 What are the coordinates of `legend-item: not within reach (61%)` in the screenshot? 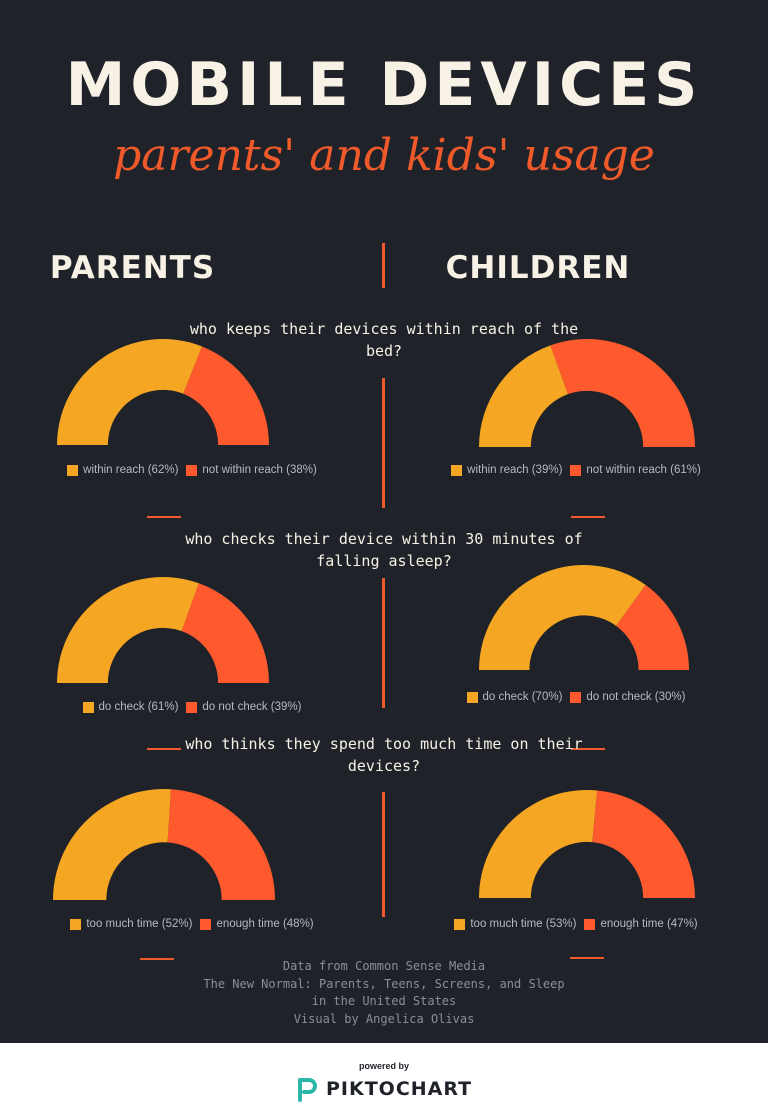 It's located at (635, 470).